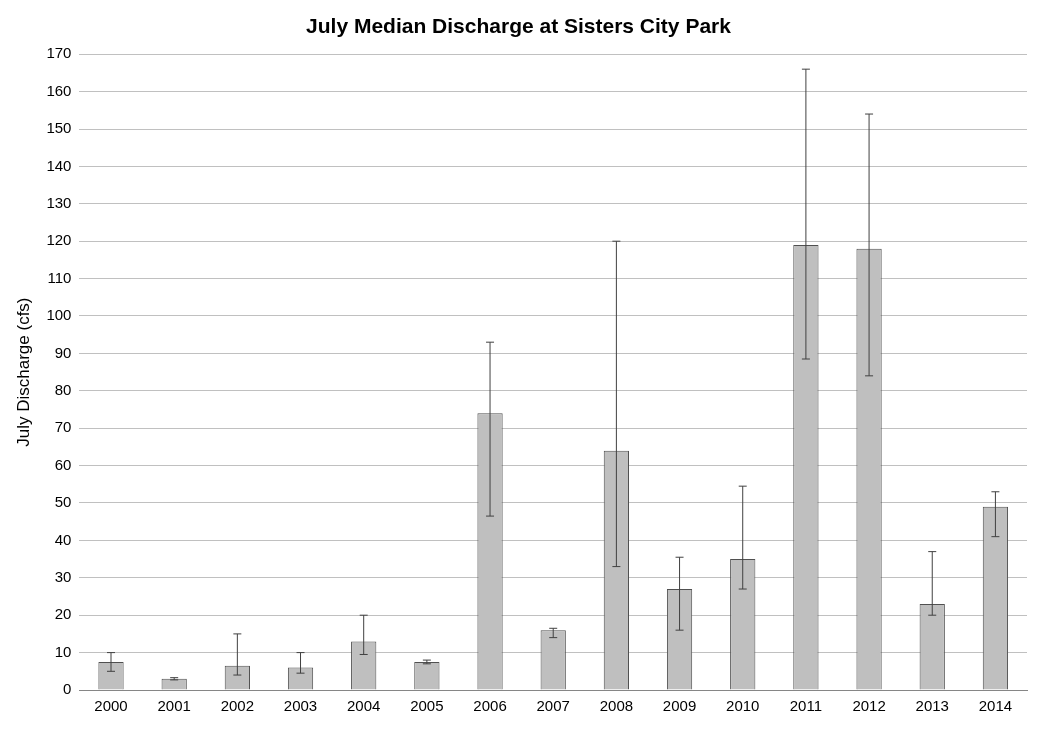 The image size is (1047, 734). What do you see at coordinates (63, 502) in the screenshot?
I see `y-tick-label: 50` at bounding box center [63, 502].